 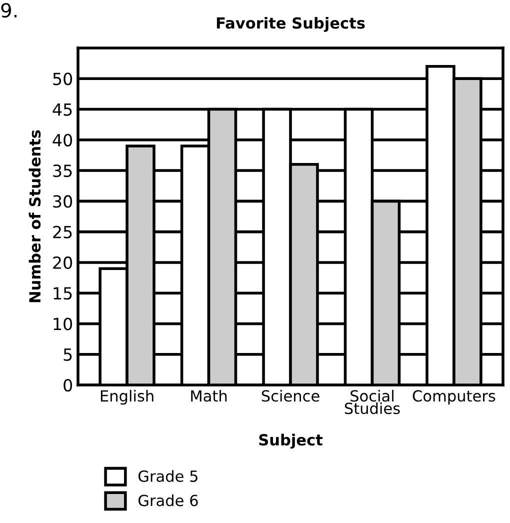 What do you see at coordinates (168, 476) in the screenshot?
I see `legend-label: Grade 5` at bounding box center [168, 476].